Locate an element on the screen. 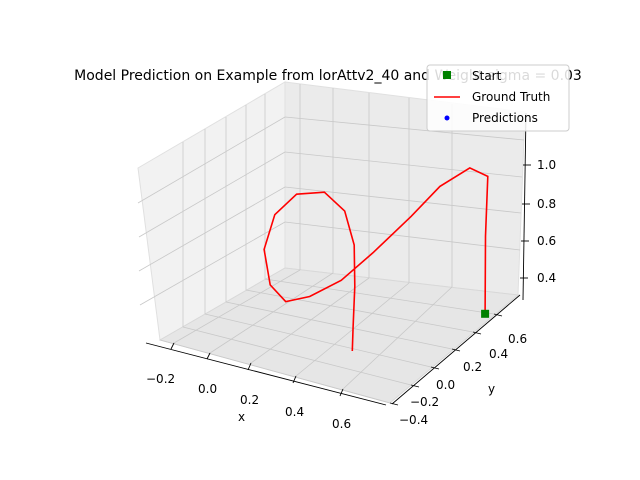 The image size is (640, 480). x-tick-label: 0.0 is located at coordinates (207, 389).